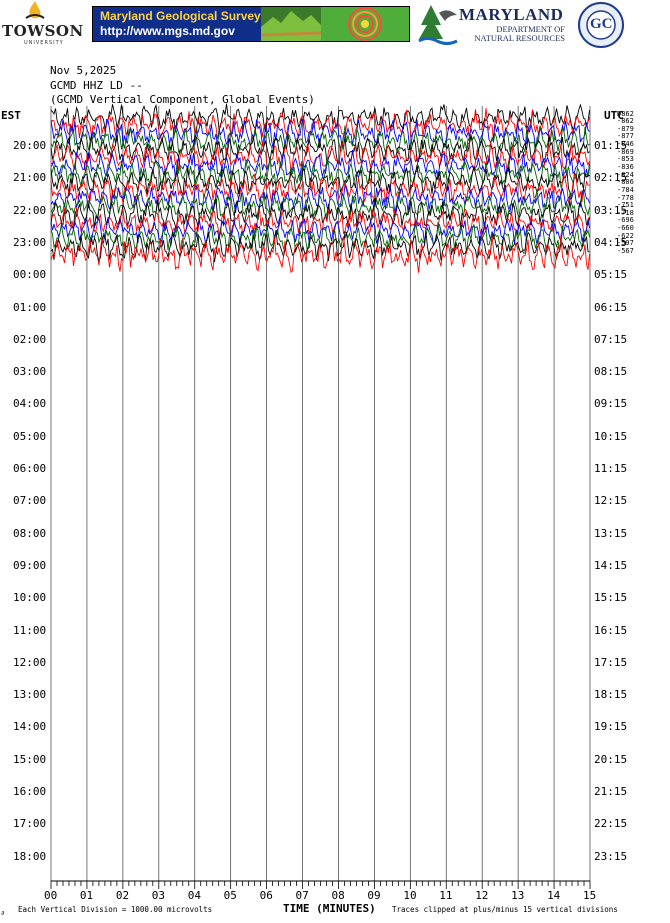 The image size is (670, 923). I want to click on utc-time-label: 03:15, so click(611, 210).